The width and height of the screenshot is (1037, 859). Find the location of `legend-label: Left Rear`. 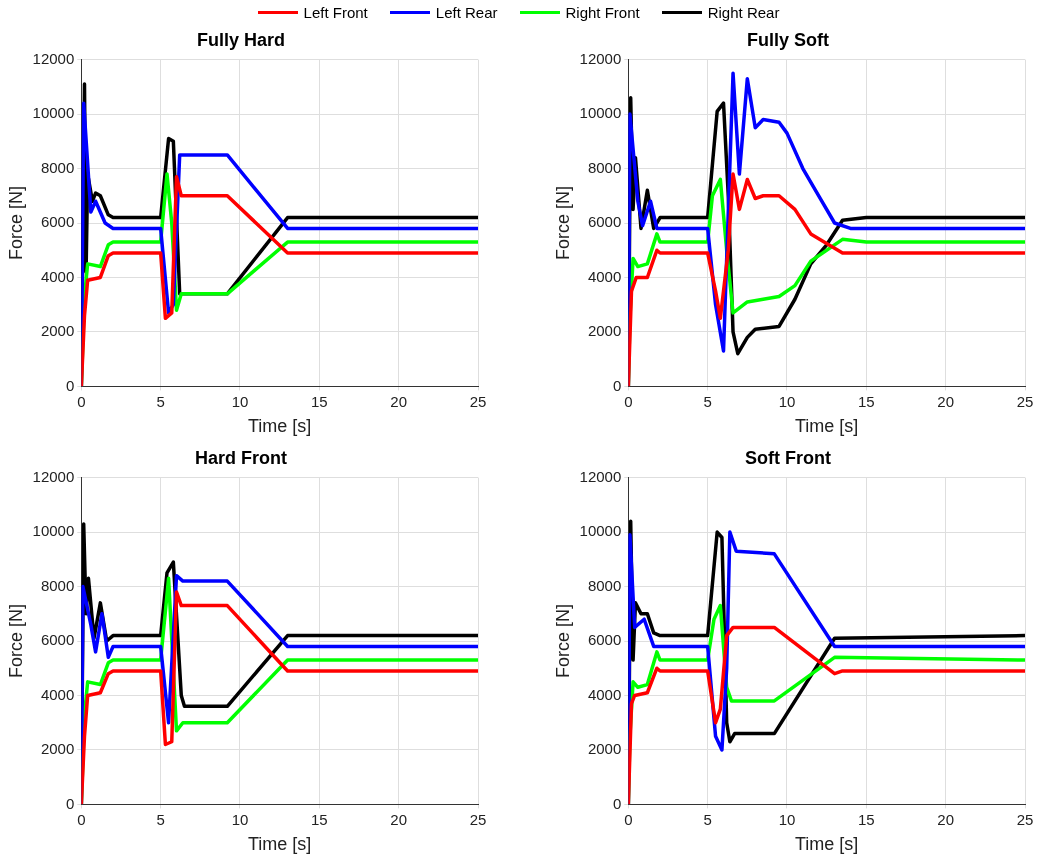

legend-label: Left Rear is located at coordinates (466, 12).